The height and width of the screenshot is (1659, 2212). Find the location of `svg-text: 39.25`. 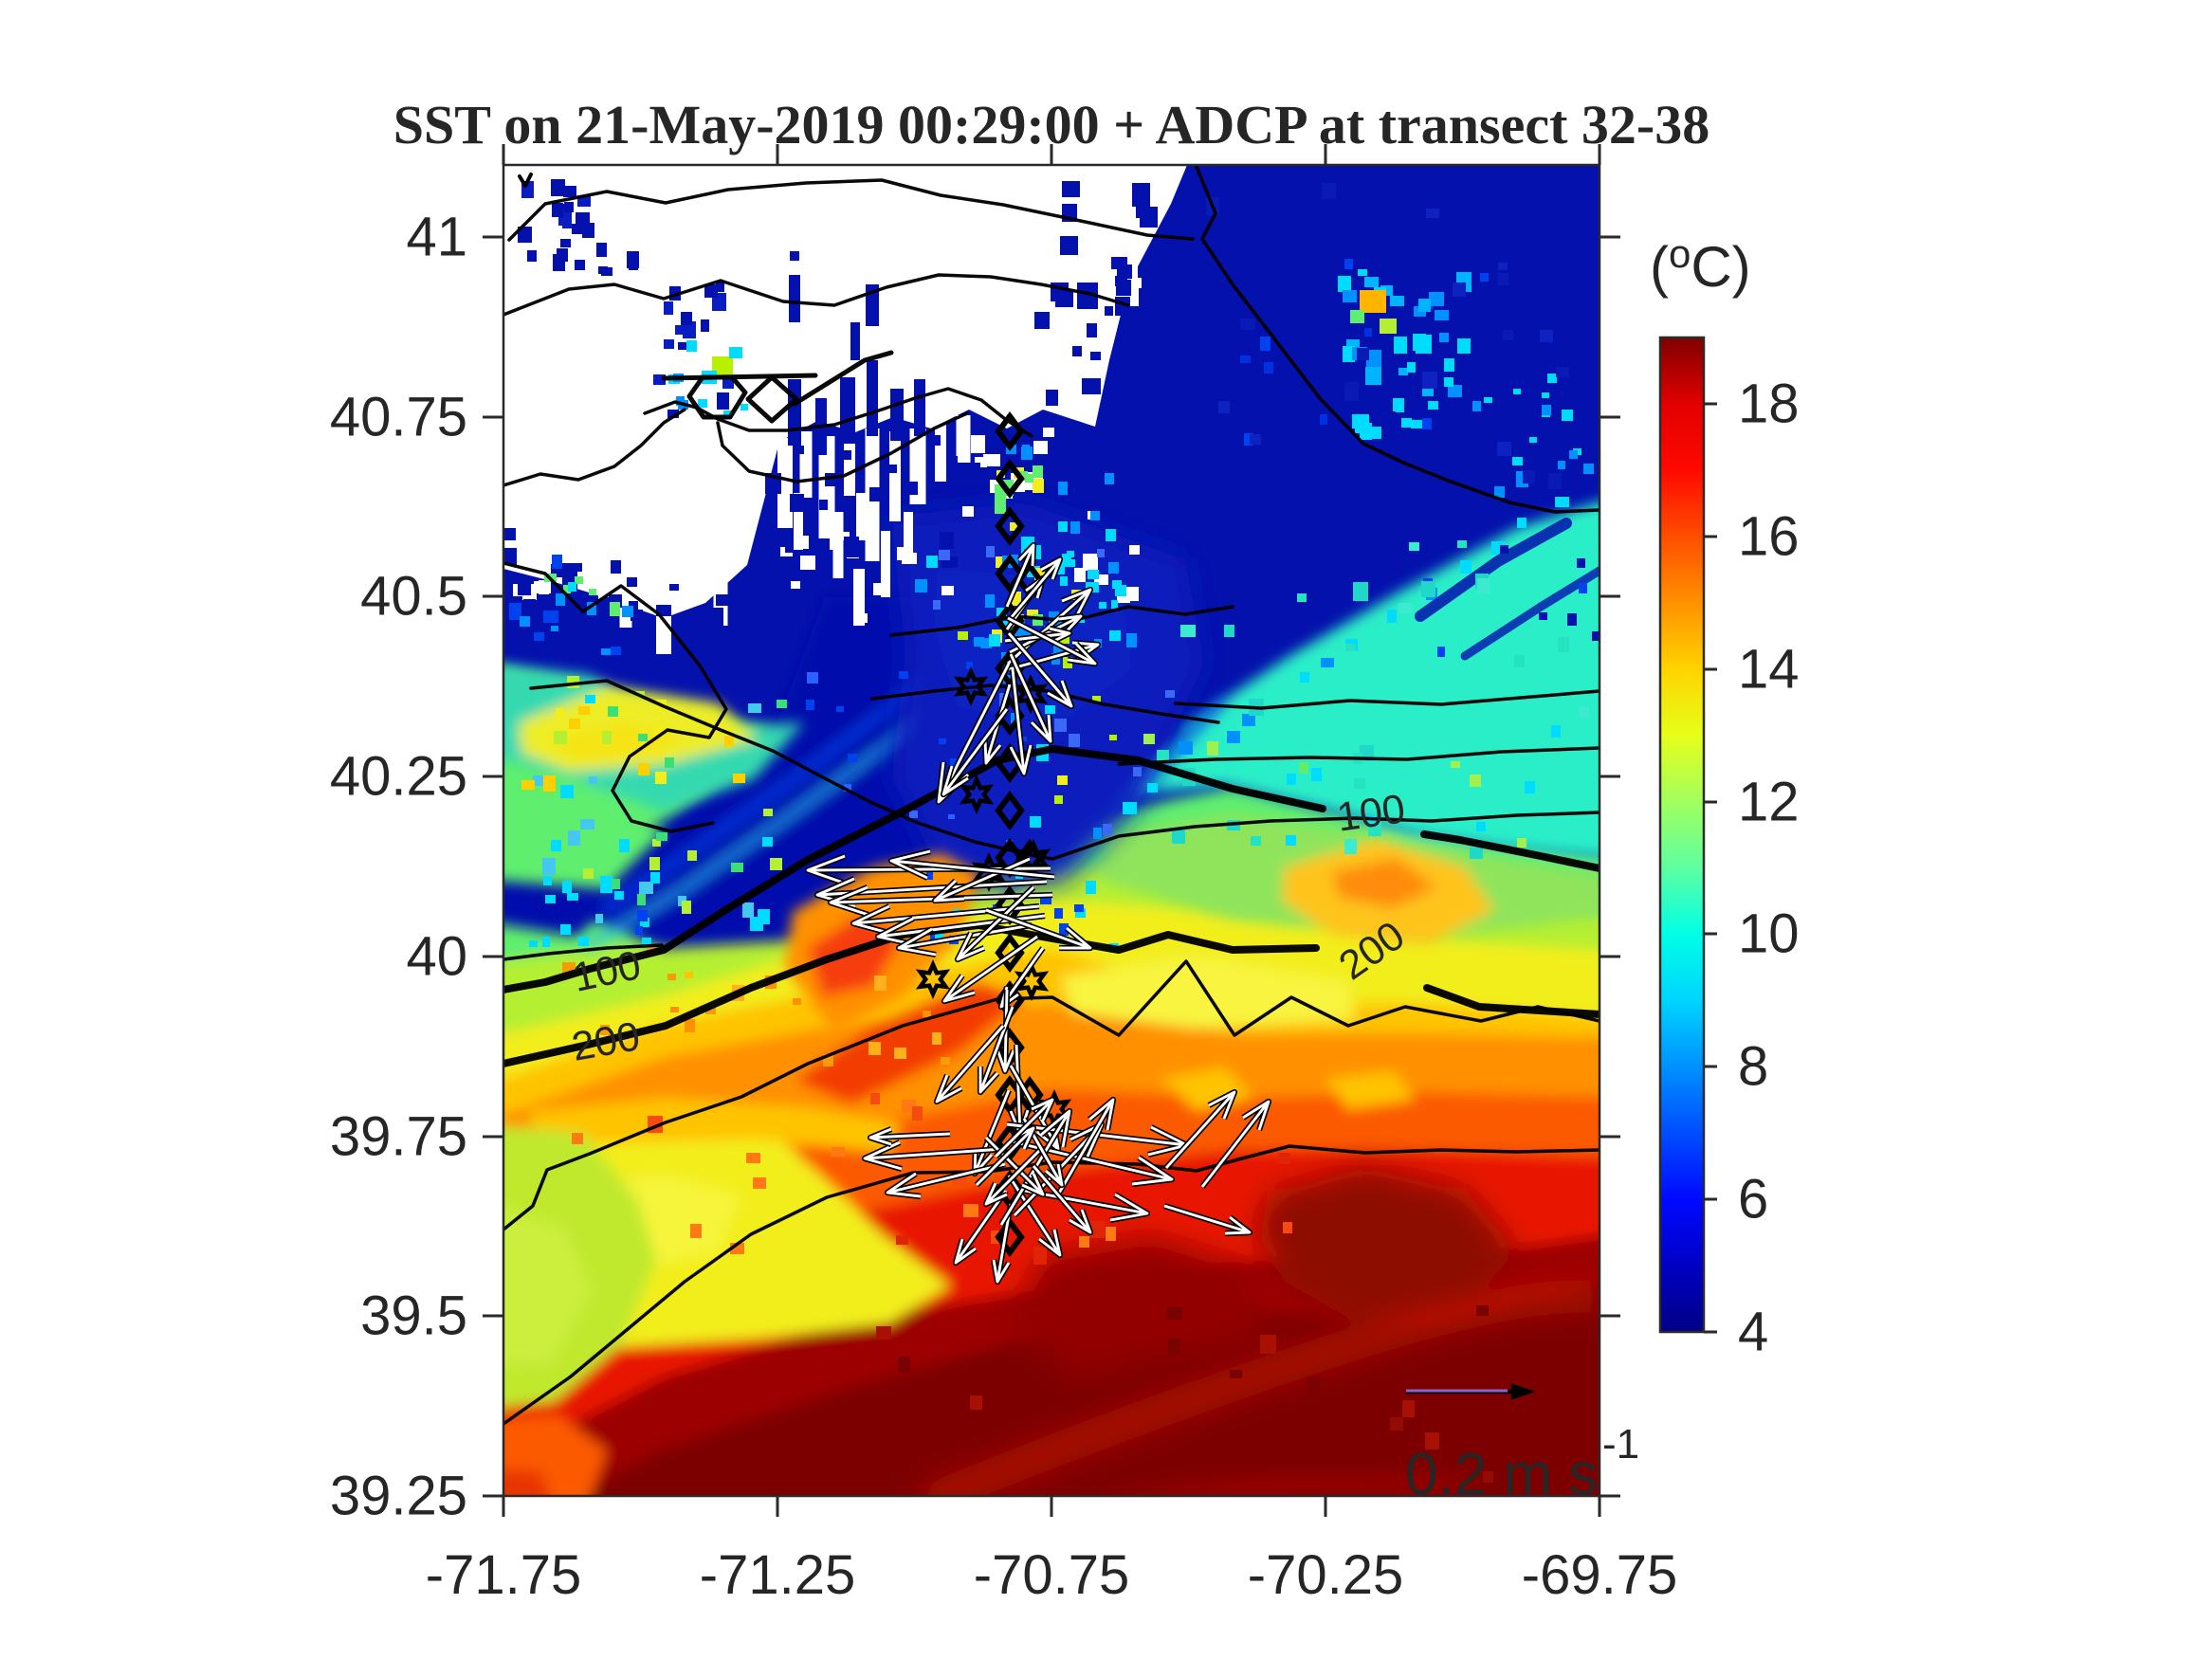

svg-text: 39.25 is located at coordinates (398, 1496).